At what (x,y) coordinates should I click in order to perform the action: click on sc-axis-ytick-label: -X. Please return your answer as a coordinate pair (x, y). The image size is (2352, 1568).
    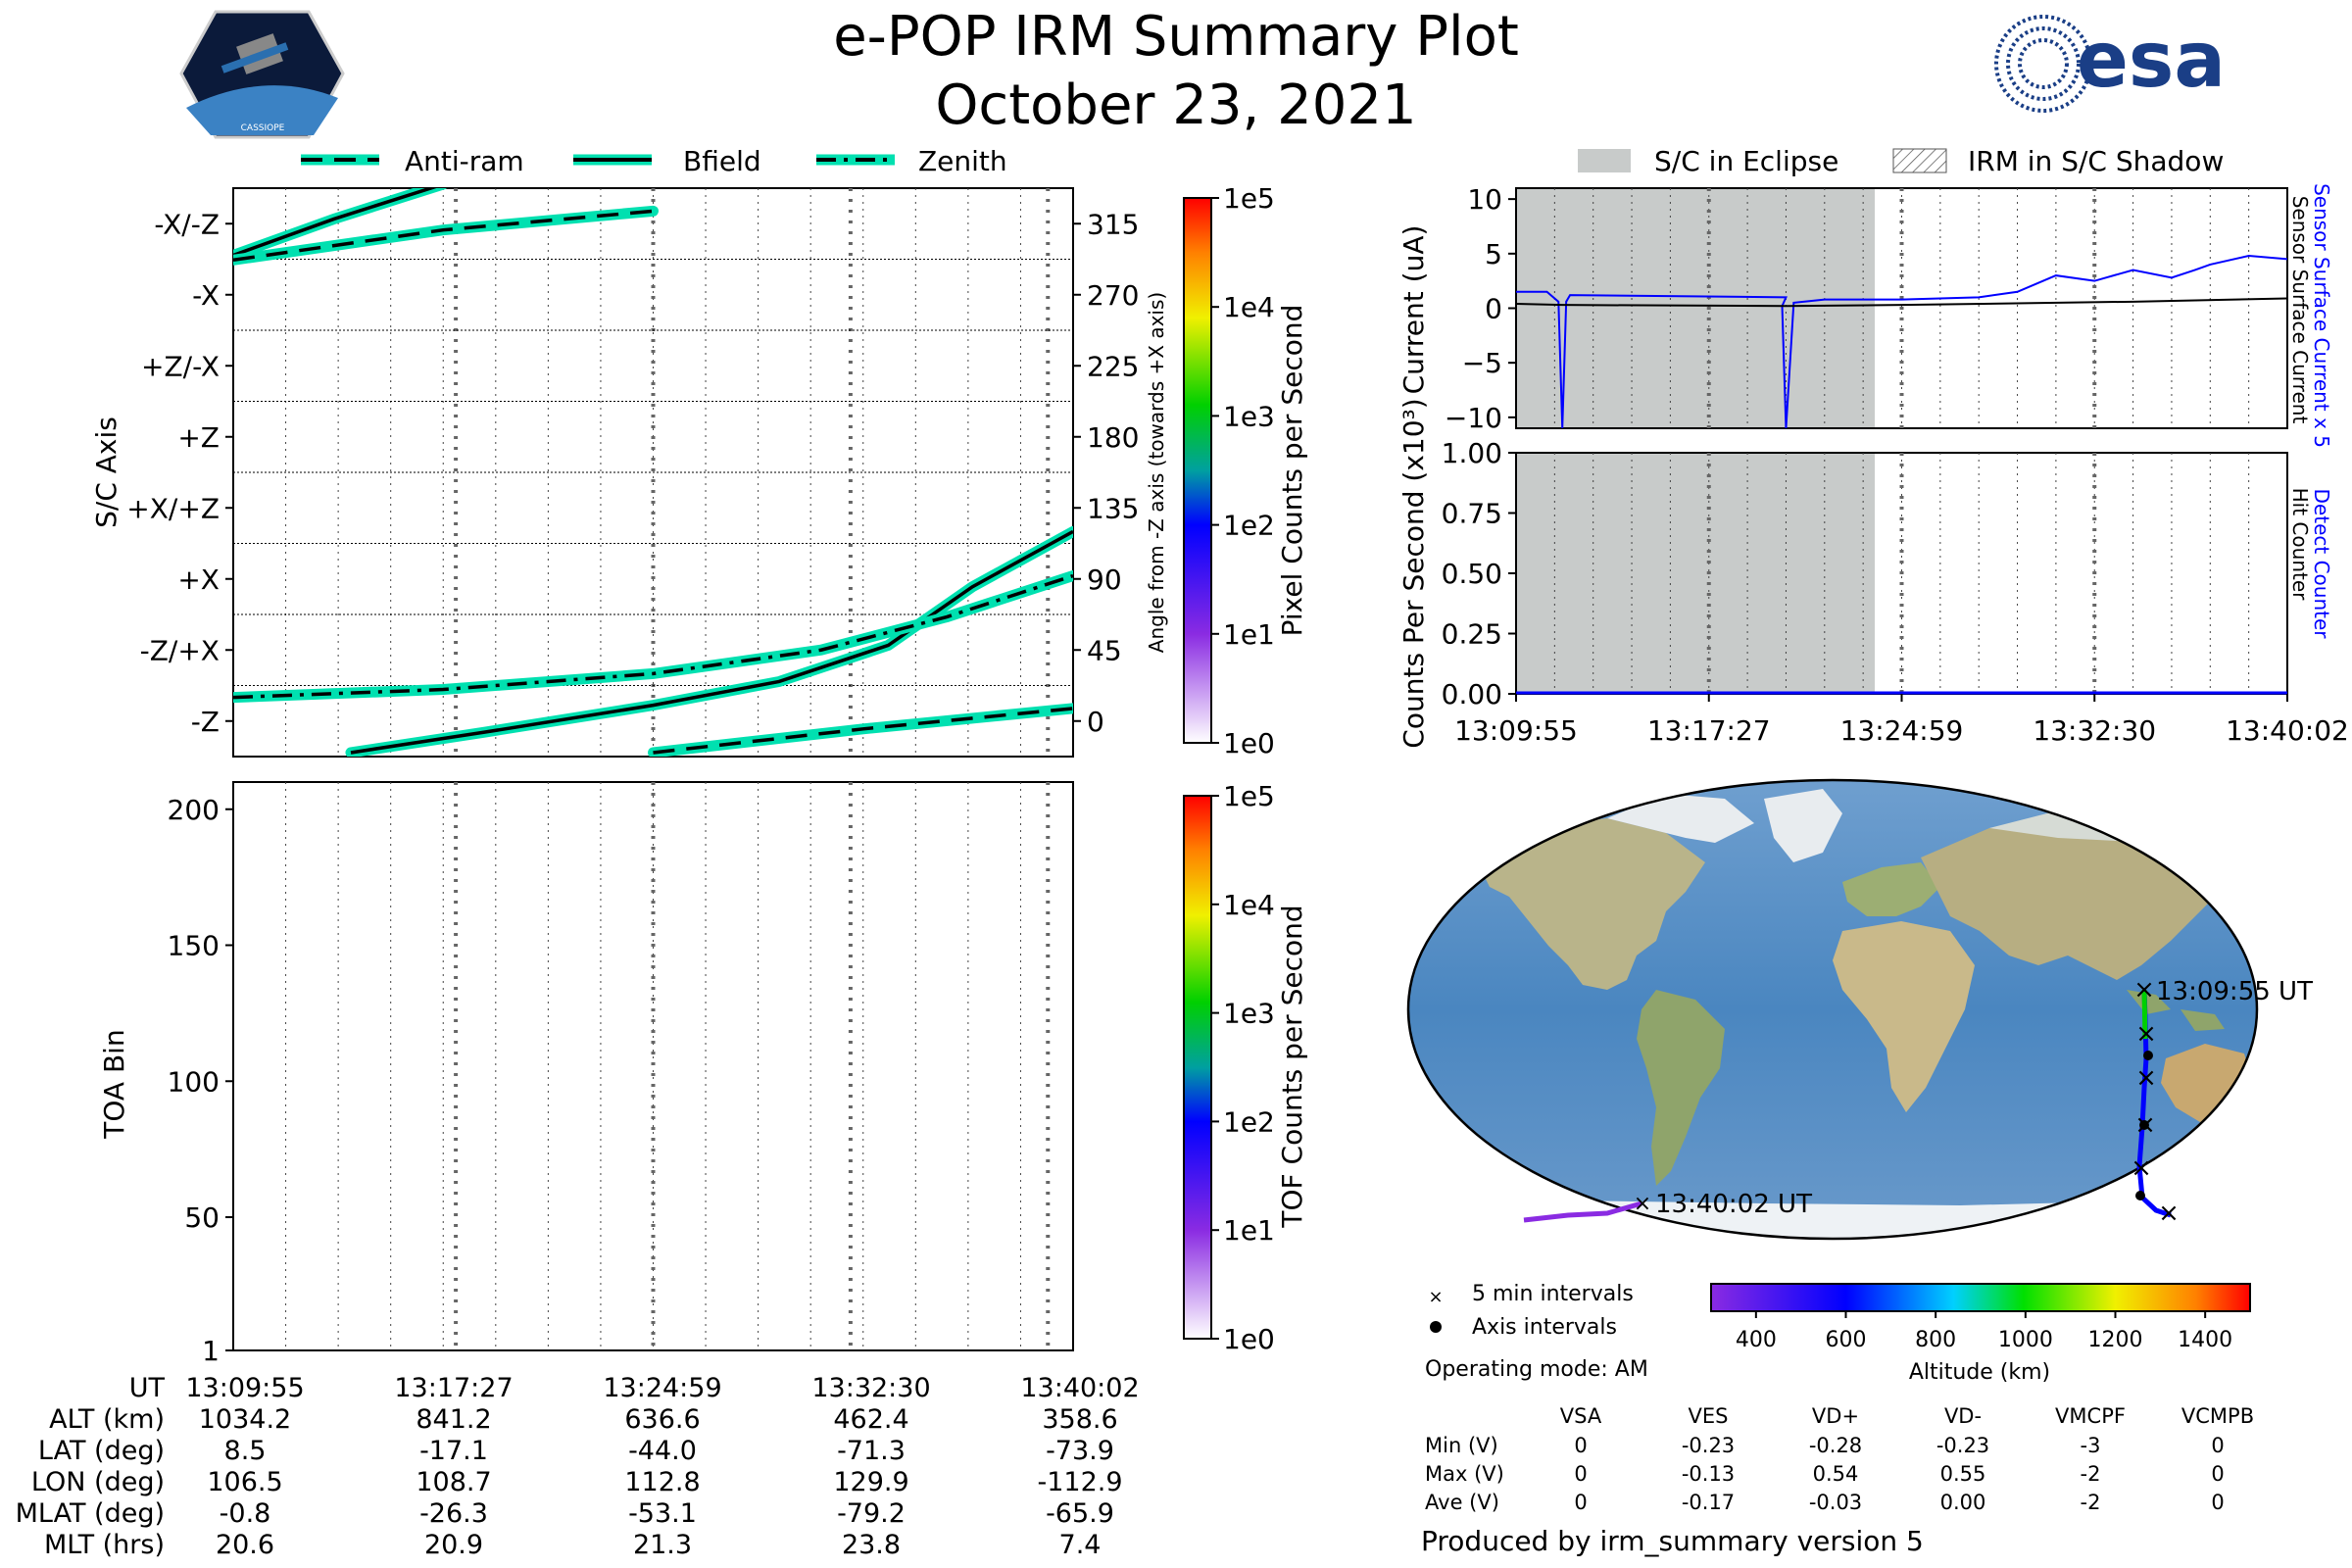
    Looking at the image, I should click on (206, 295).